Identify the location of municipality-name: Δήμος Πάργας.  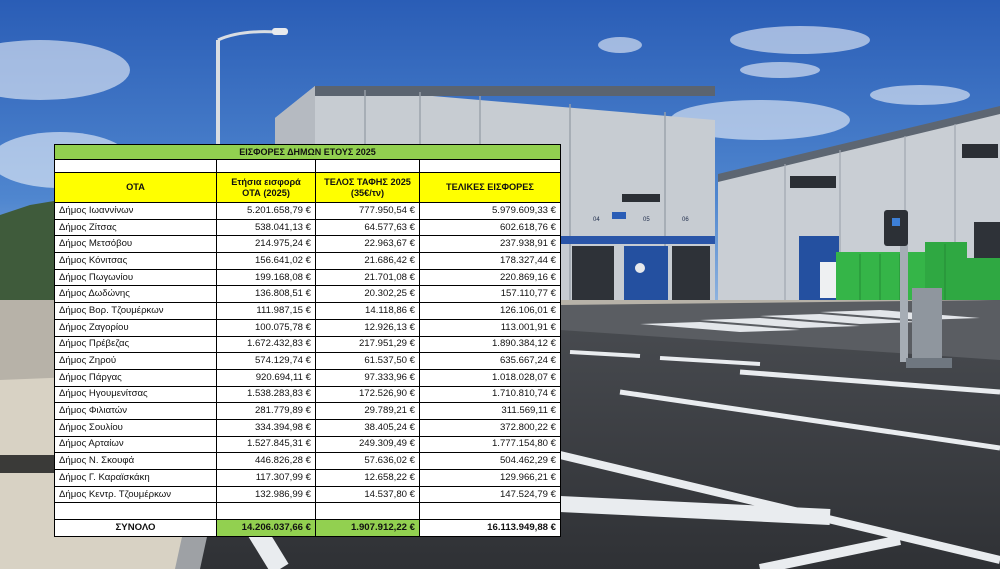
(135, 377).